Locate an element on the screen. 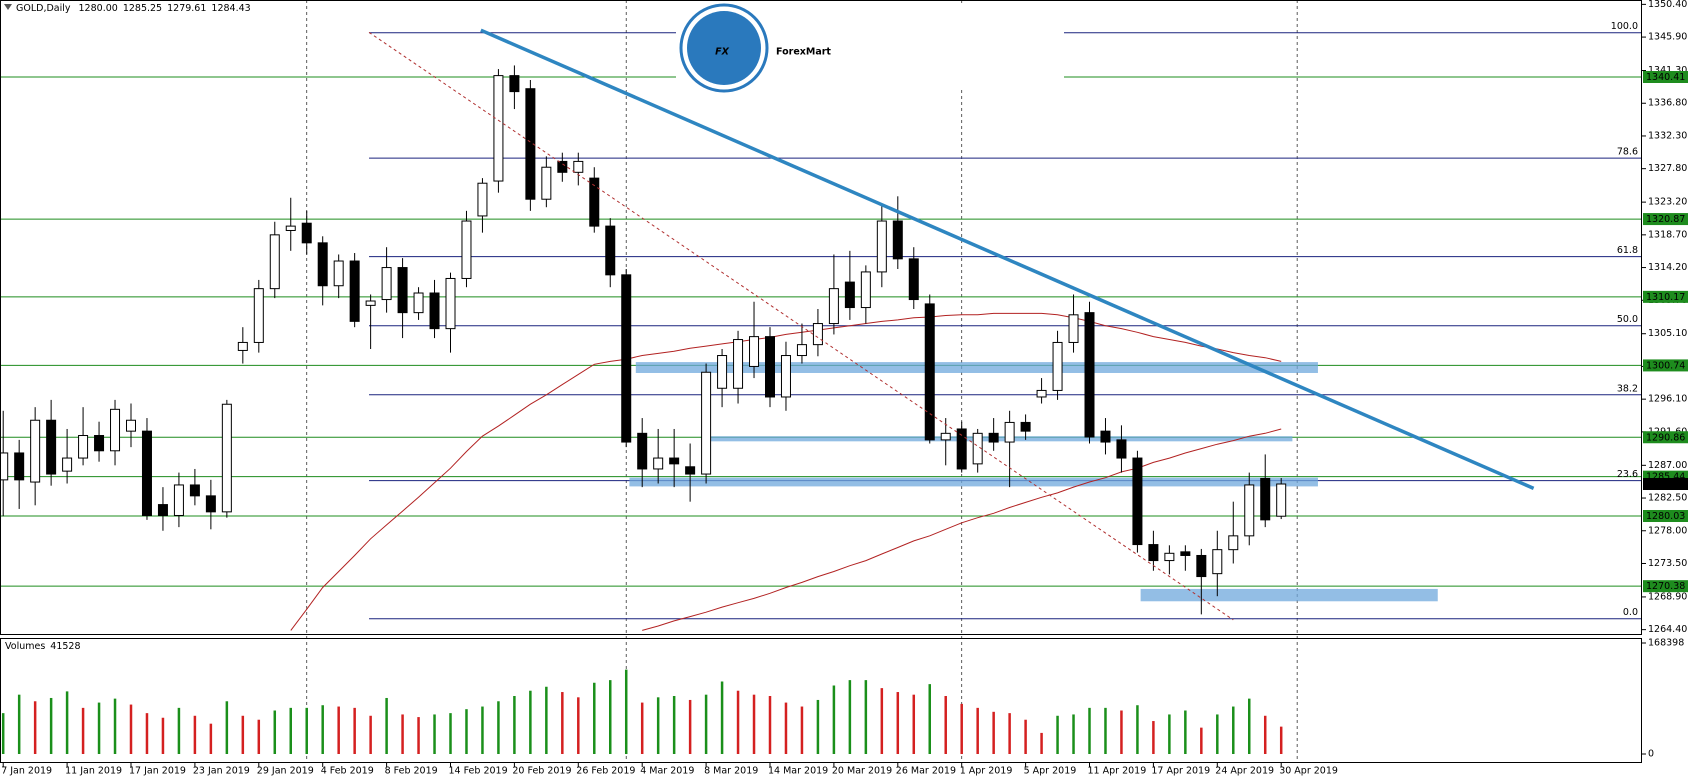 The height and width of the screenshot is (778, 1688). level-label: 1290.86 is located at coordinates (1665, 437).